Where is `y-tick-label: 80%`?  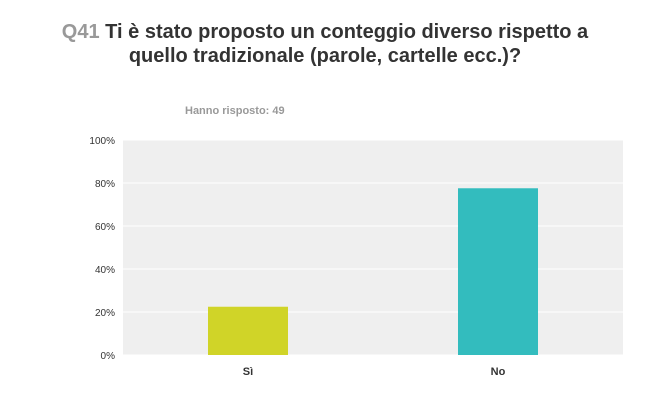
y-tick-label: 80% is located at coordinates (105, 184).